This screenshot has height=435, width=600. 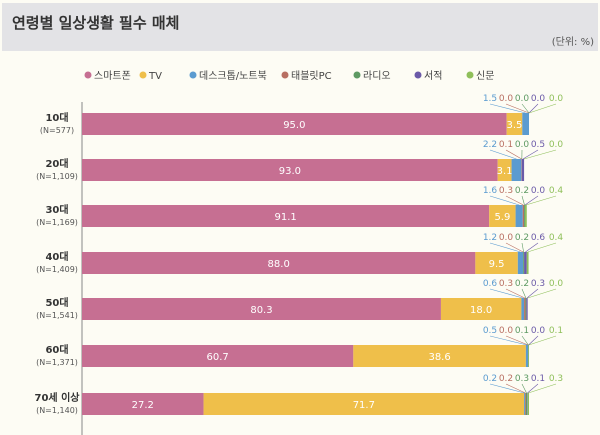 I want to click on small-value-label: 0.5, so click(x=490, y=331).